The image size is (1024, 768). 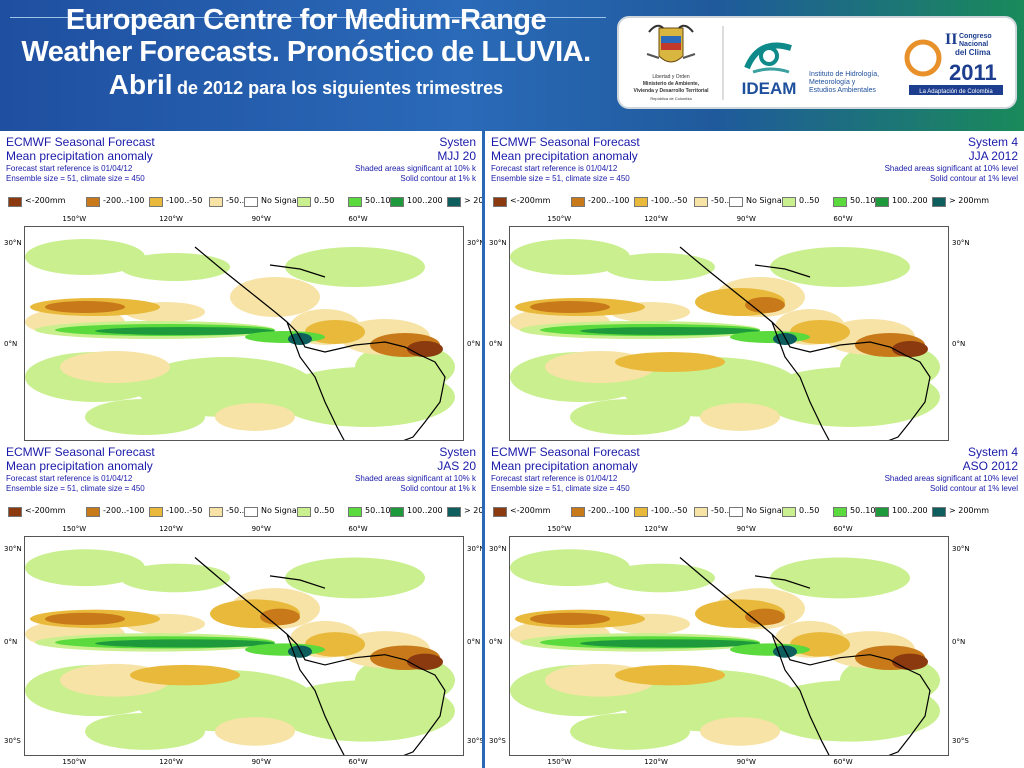 What do you see at coordinates (530, 200) in the screenshot?
I see `legend-label: <-200mm` at bounding box center [530, 200].